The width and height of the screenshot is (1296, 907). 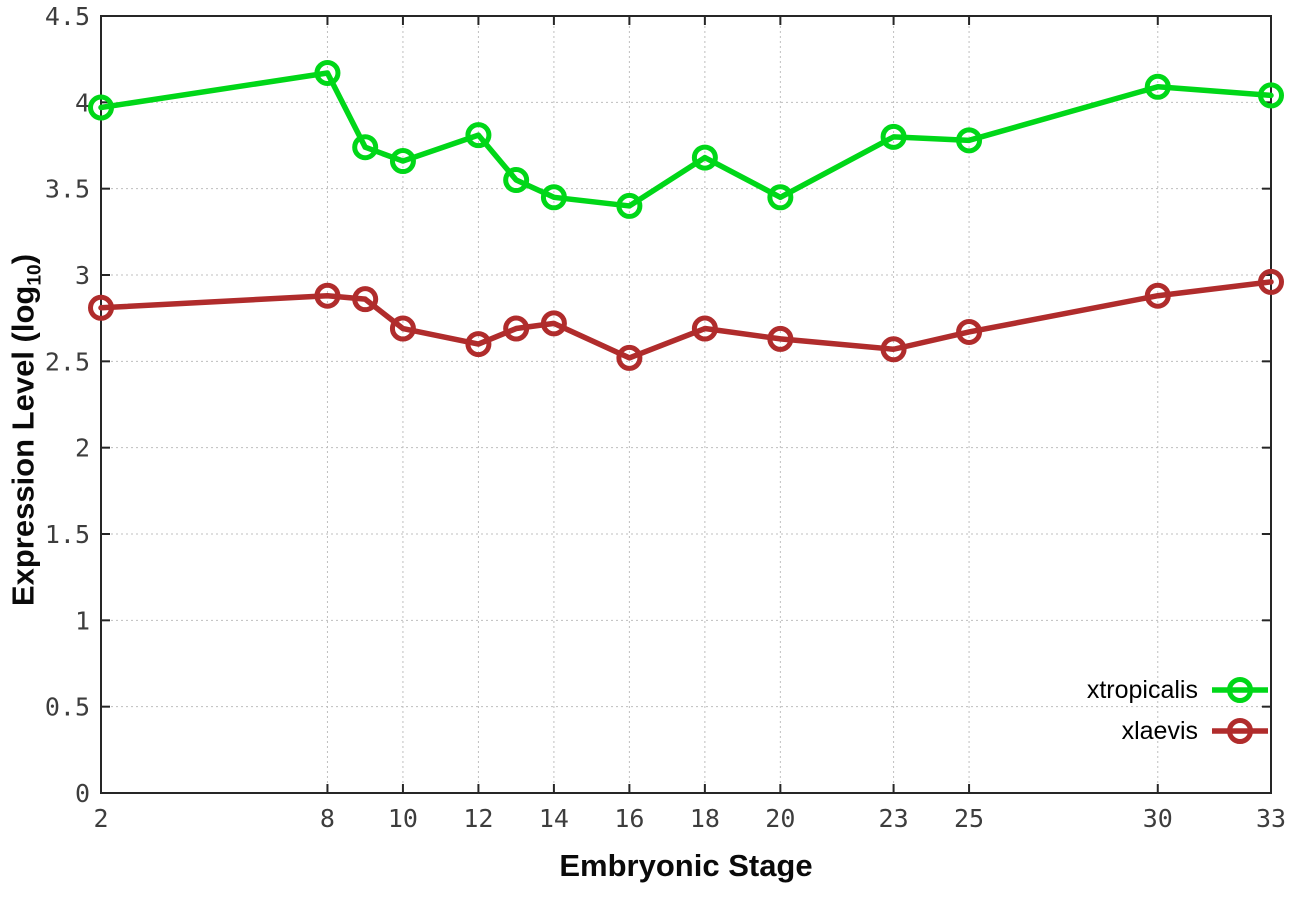 What do you see at coordinates (25, 430) in the screenshot?
I see `y-axis-title: Expression Level (log10)` at bounding box center [25, 430].